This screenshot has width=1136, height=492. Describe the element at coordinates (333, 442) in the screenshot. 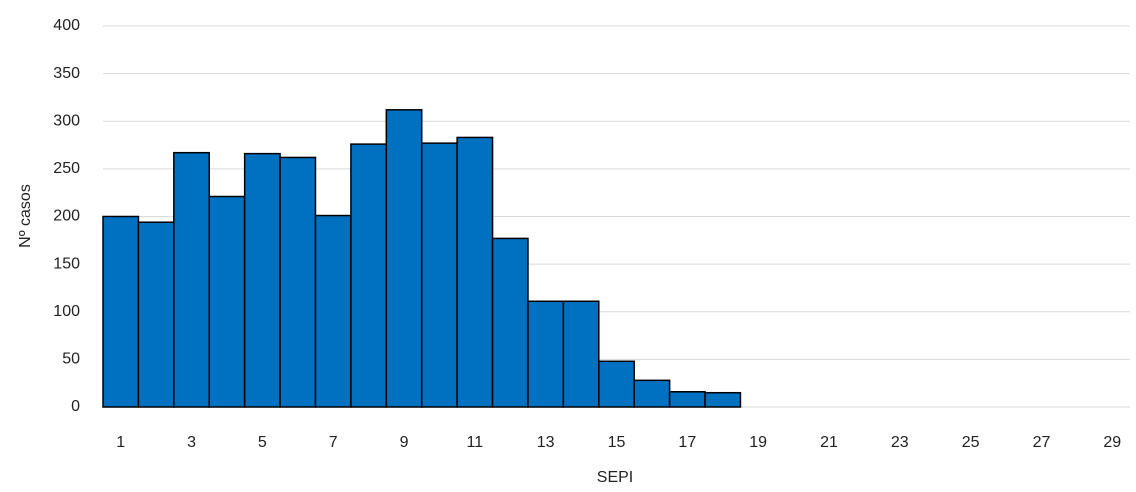

I see `x-tick-label: 7` at that location.